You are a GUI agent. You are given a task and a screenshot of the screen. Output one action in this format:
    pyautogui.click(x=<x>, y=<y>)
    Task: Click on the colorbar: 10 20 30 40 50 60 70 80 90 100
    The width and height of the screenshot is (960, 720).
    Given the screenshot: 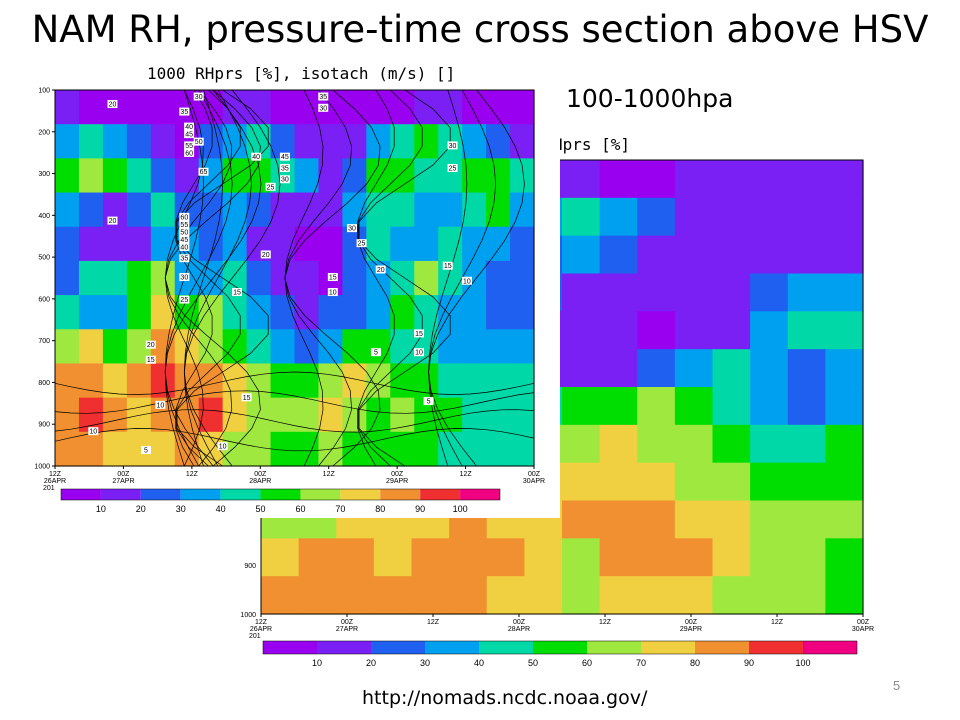 What is the action you would take?
    pyautogui.click(x=560, y=654)
    